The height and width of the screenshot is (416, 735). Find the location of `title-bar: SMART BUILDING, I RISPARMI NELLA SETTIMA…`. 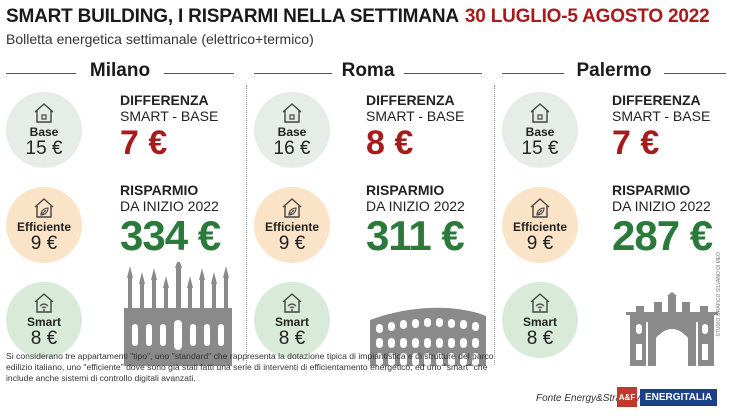

title-bar: SMART BUILDING, I RISPARMI NELLA SETTIMA… is located at coordinates (358, 17).